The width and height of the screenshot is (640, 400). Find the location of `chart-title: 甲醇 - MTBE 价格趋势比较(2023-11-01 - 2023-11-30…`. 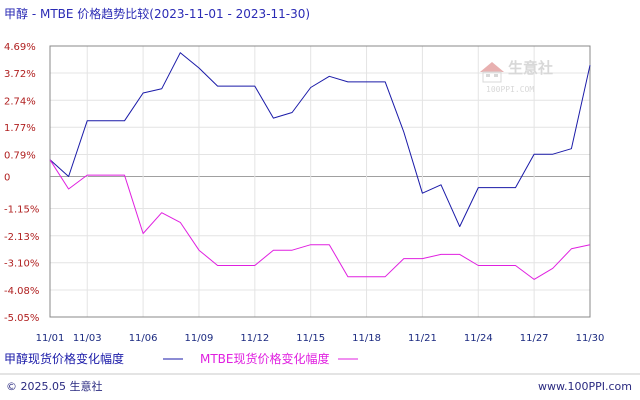

chart-title: 甲醇 - MTBE 价格趋势比较(2023-11-01 - 2023-11-30… is located at coordinates (157, 13).